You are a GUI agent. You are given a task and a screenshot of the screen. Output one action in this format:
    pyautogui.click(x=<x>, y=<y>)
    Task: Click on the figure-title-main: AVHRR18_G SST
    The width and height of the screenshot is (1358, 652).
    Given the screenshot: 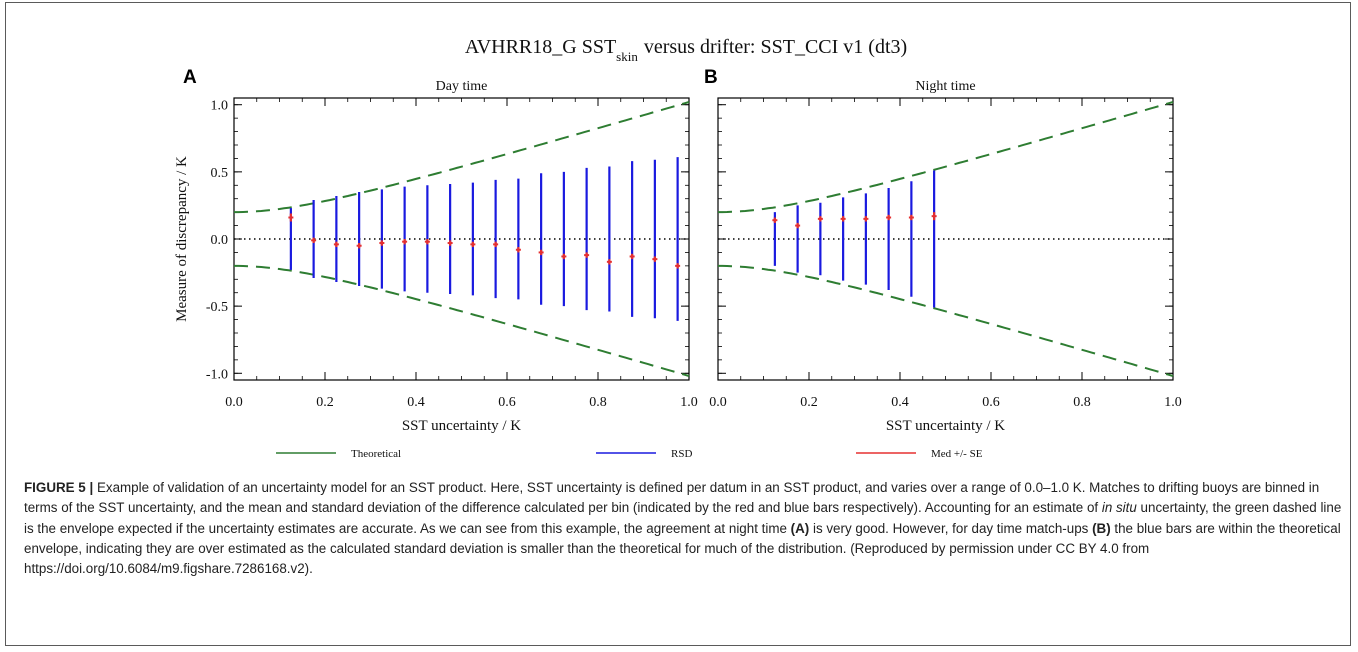 What is the action you would take?
    pyautogui.click(x=540, y=47)
    